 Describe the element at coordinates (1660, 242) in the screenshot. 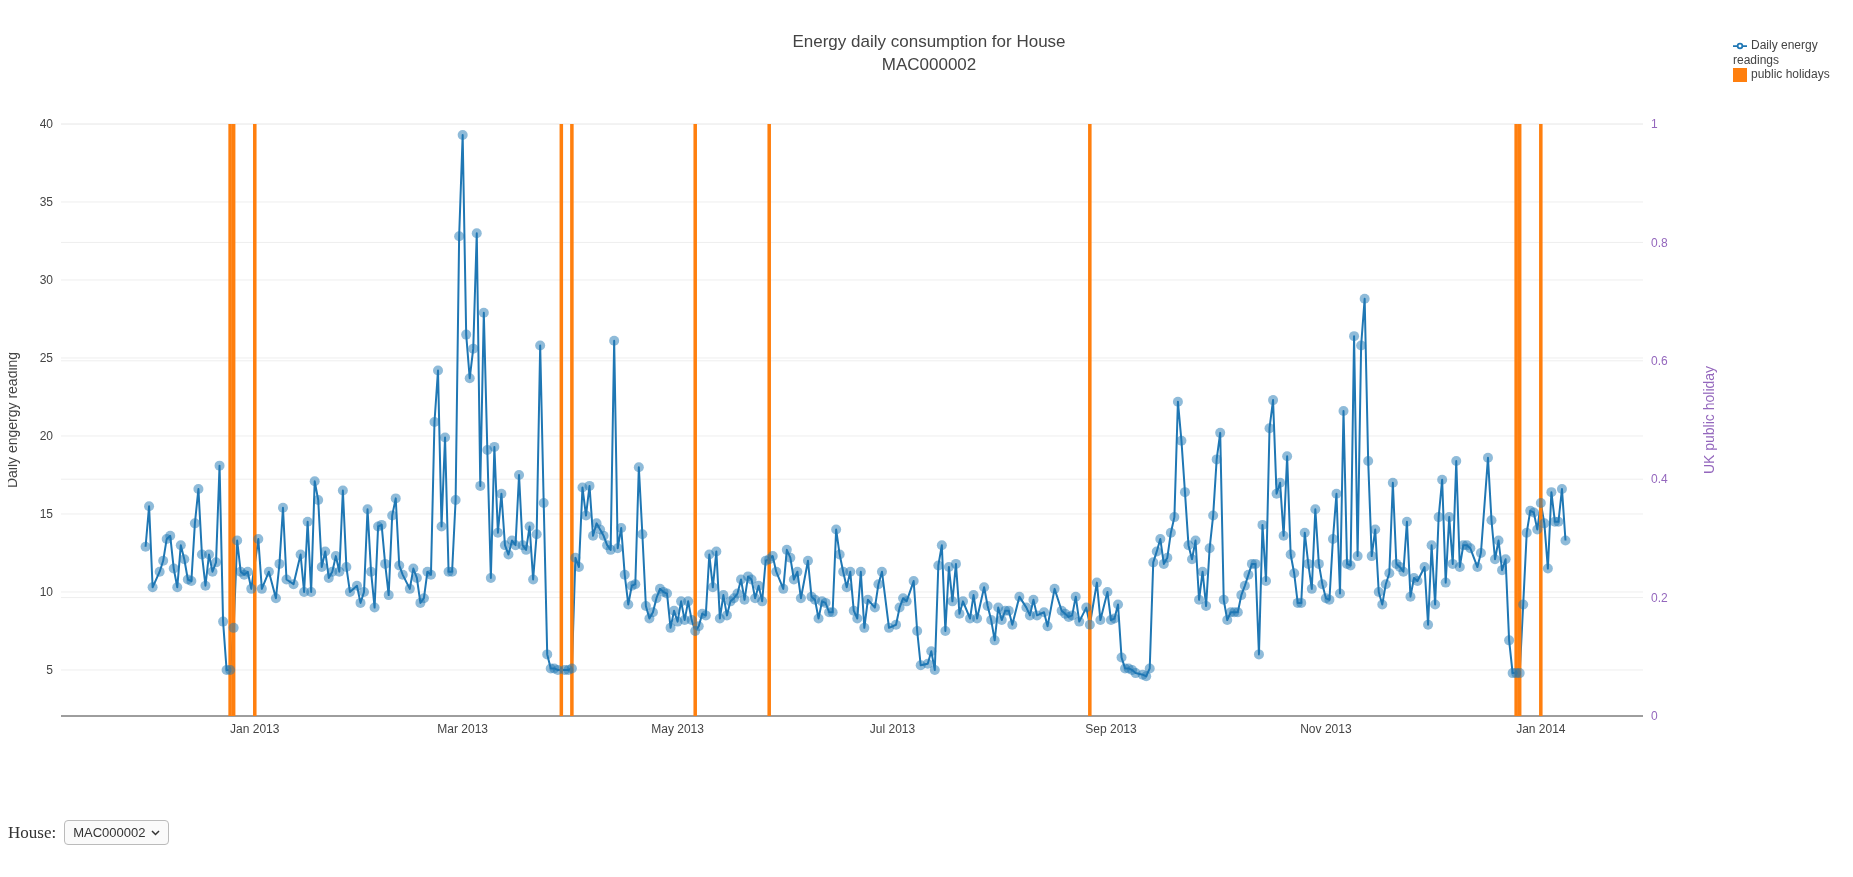

I see `y2-tick-label: 0.8` at that location.